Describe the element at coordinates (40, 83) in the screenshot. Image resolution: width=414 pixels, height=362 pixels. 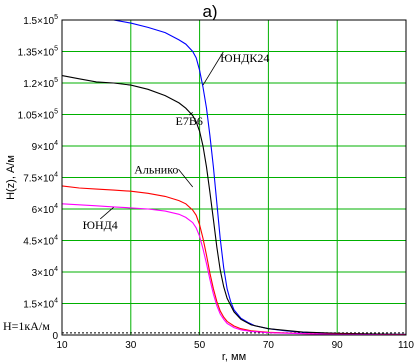
I see `y-tick-label: 1.2×10⁵` at that location.